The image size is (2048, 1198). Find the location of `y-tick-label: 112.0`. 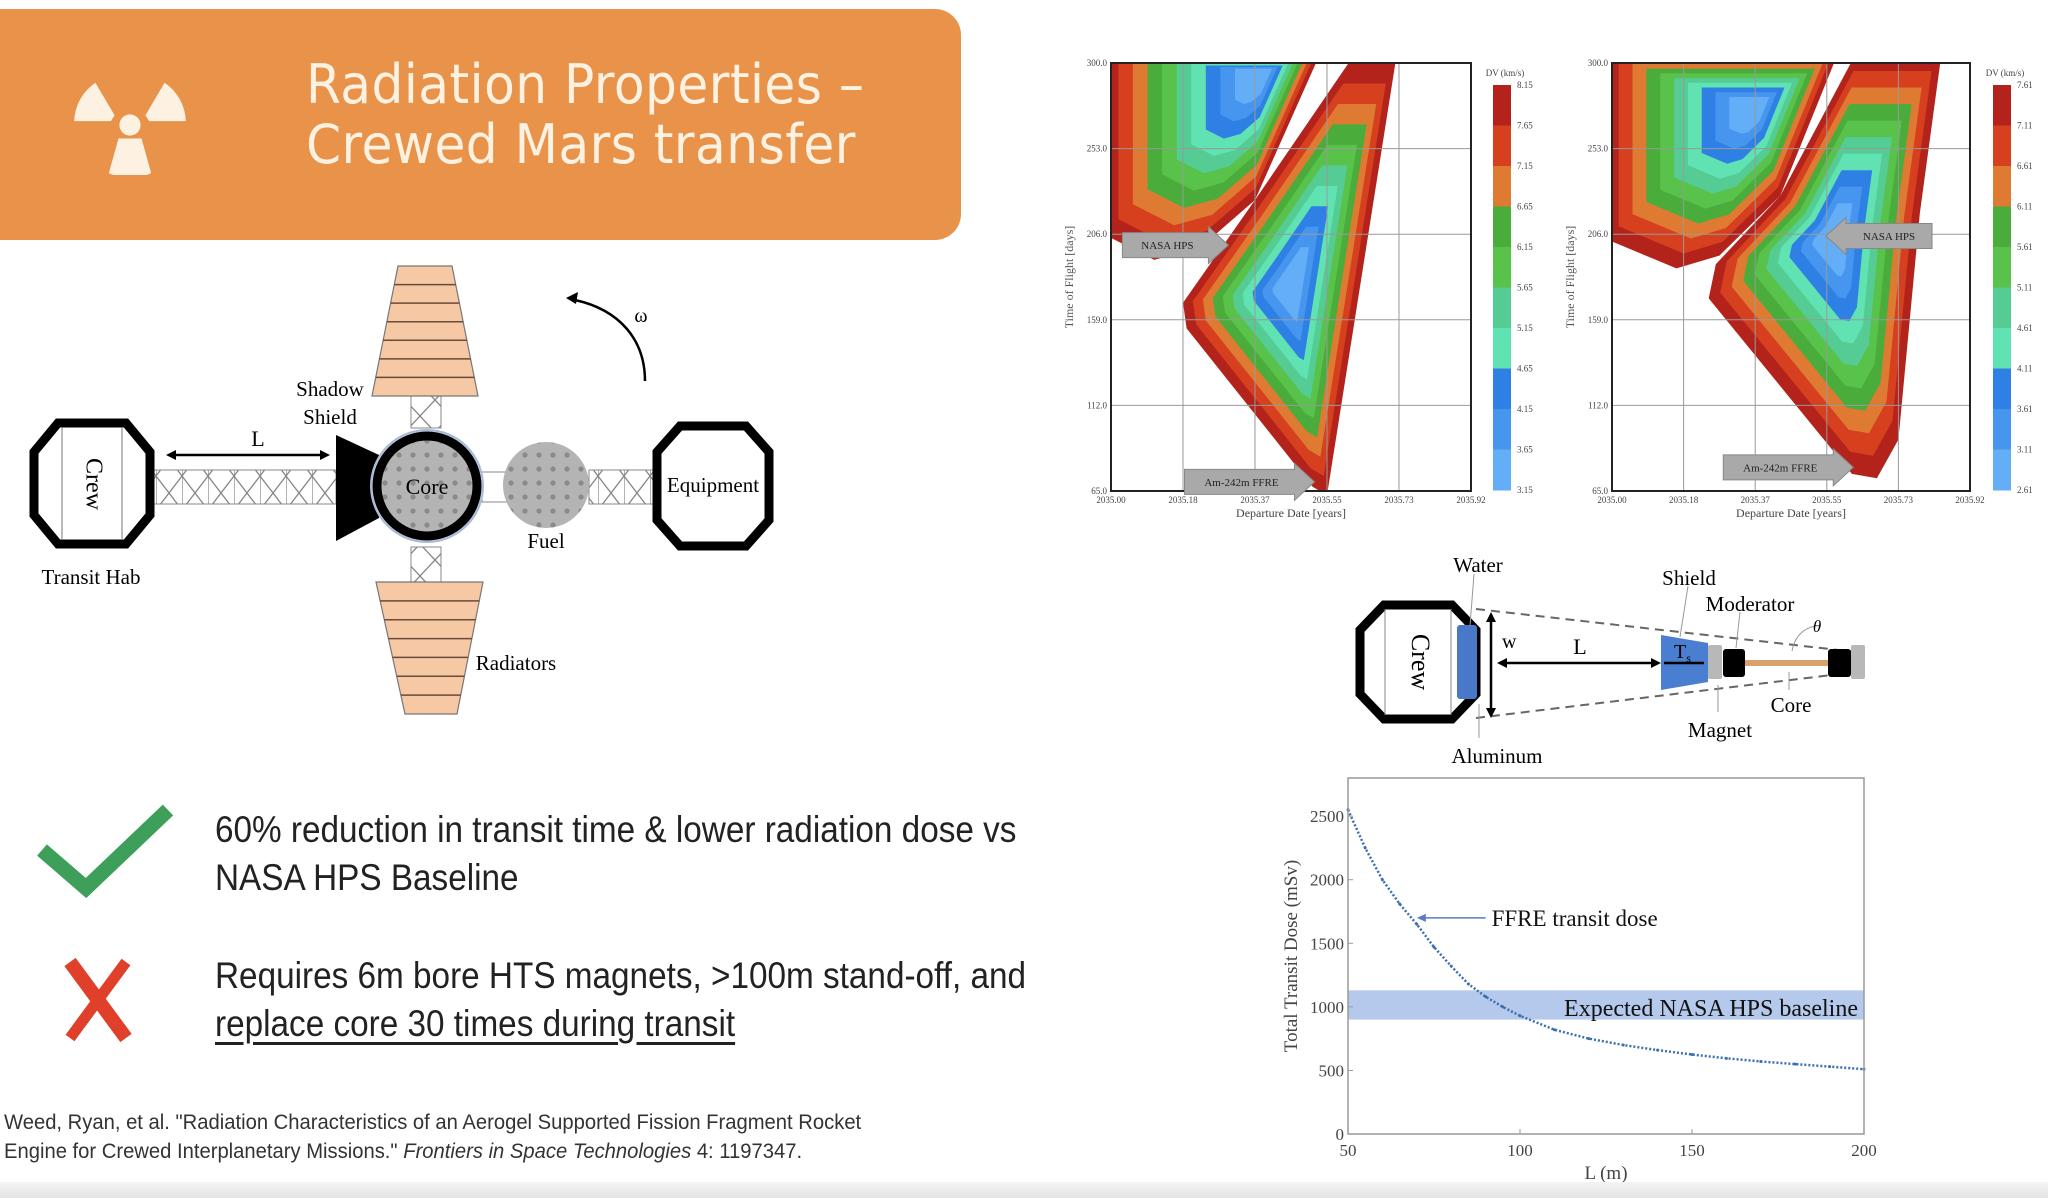

y-tick-label: 112.0 is located at coordinates (1097, 405).